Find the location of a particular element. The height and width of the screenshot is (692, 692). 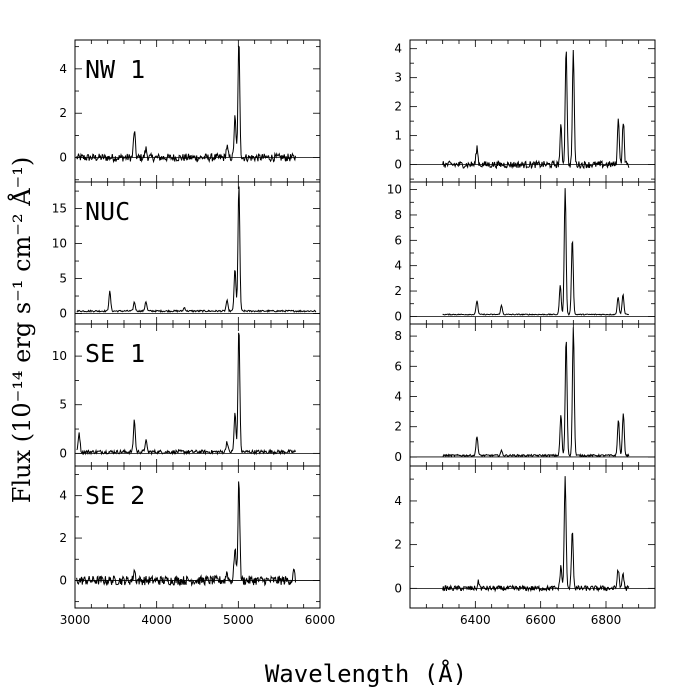

panel-left-nw1: 0 2 4 NW 1 is located at coordinates (190, 111).